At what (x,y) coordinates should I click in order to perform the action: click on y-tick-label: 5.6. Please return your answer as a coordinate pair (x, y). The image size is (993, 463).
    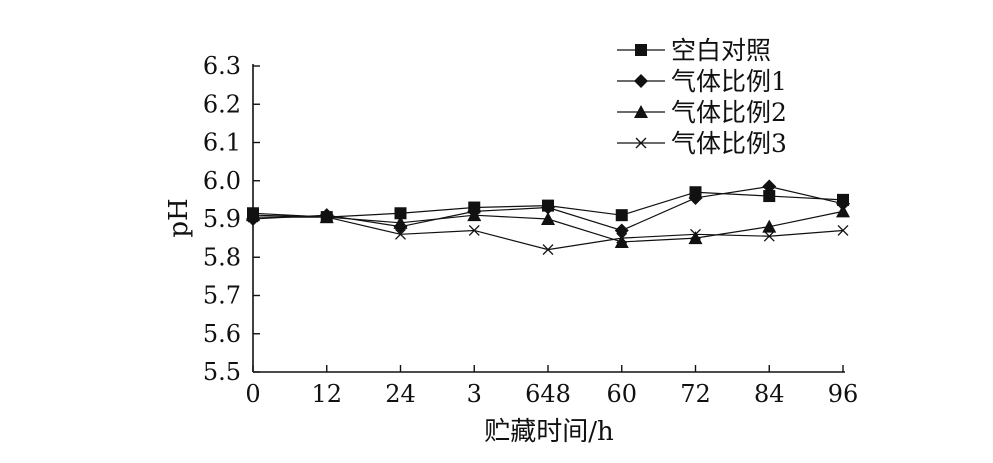
    Looking at the image, I should click on (222, 334).